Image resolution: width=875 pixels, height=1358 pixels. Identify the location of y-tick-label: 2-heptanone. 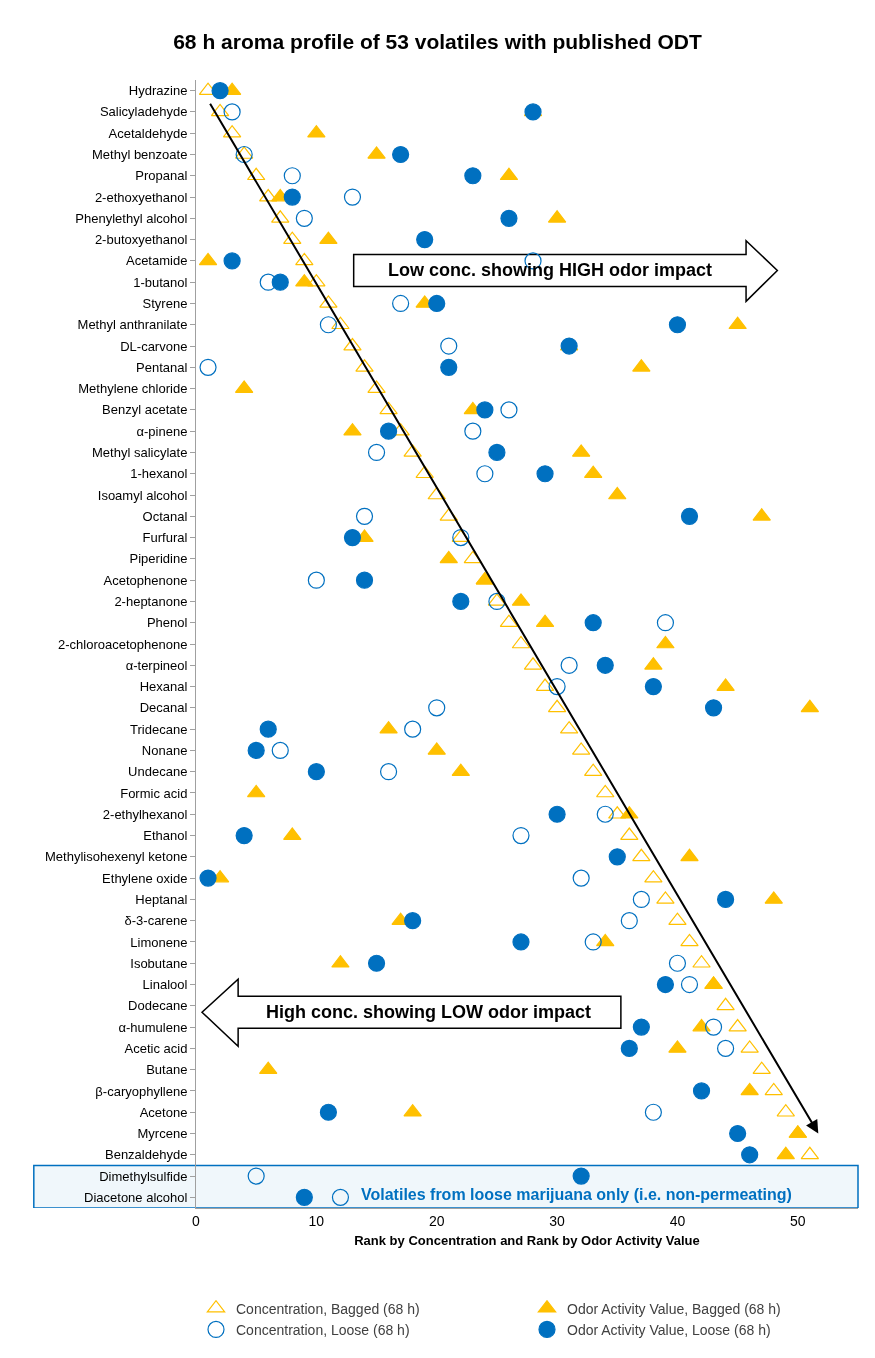
(151, 601).